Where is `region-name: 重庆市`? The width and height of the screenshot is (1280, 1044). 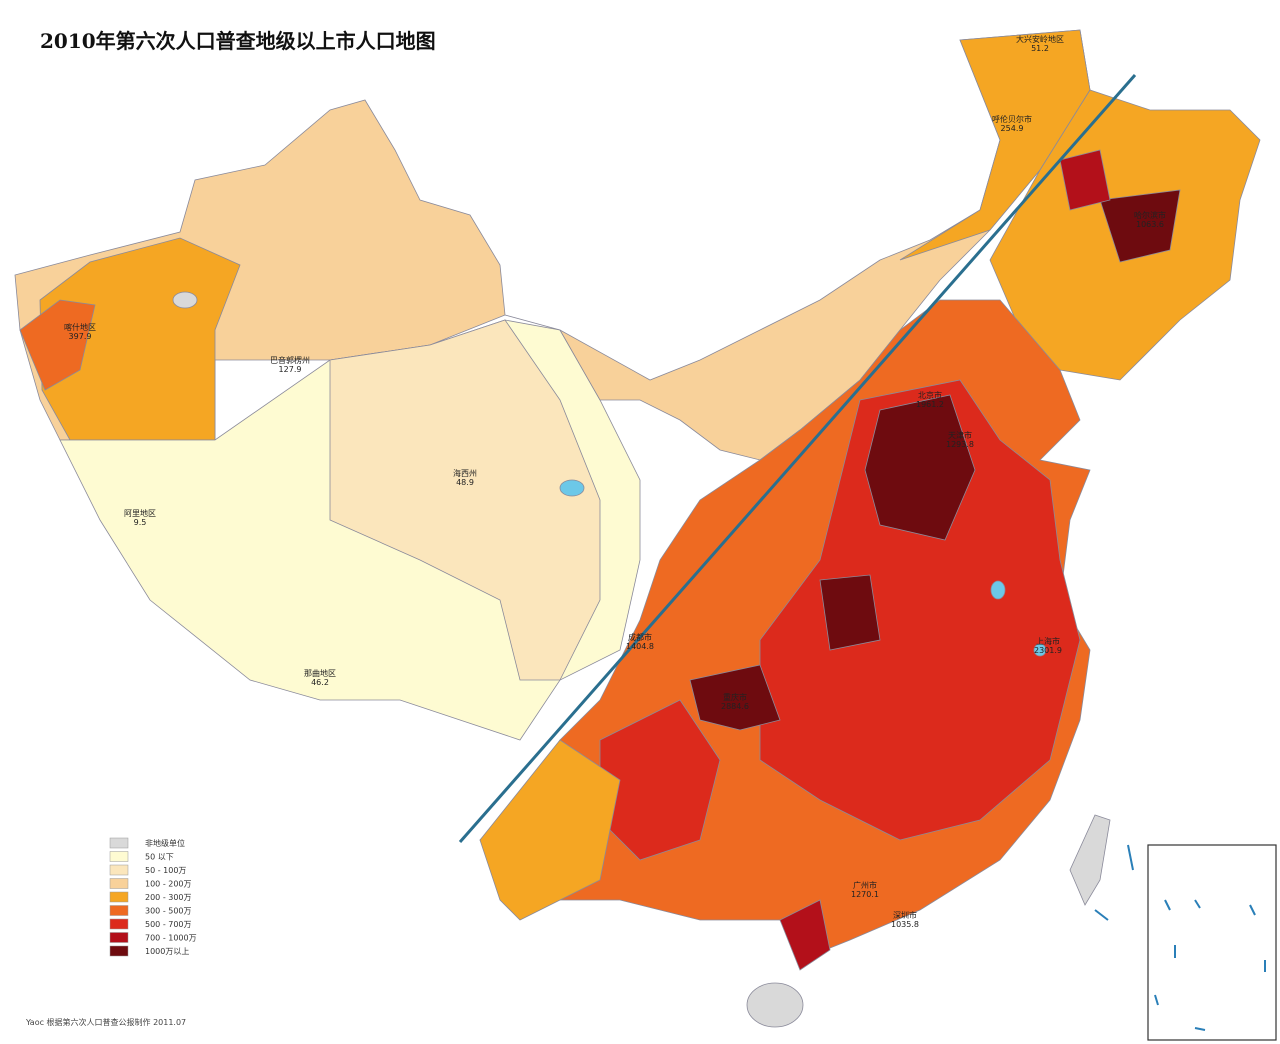
region-name: 重庆市 is located at coordinates (735, 697).